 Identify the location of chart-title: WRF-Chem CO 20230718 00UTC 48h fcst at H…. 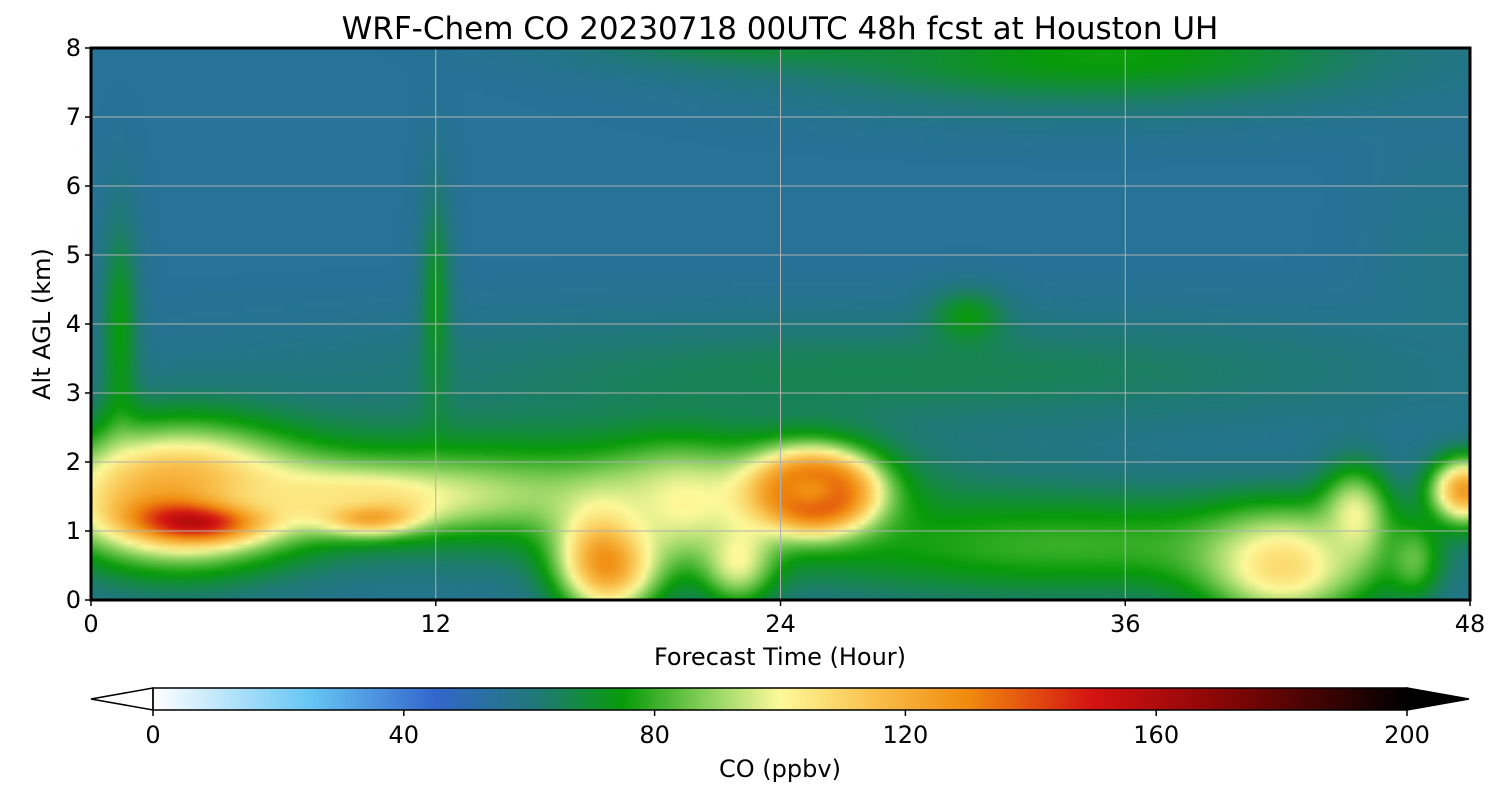
(780, 29).